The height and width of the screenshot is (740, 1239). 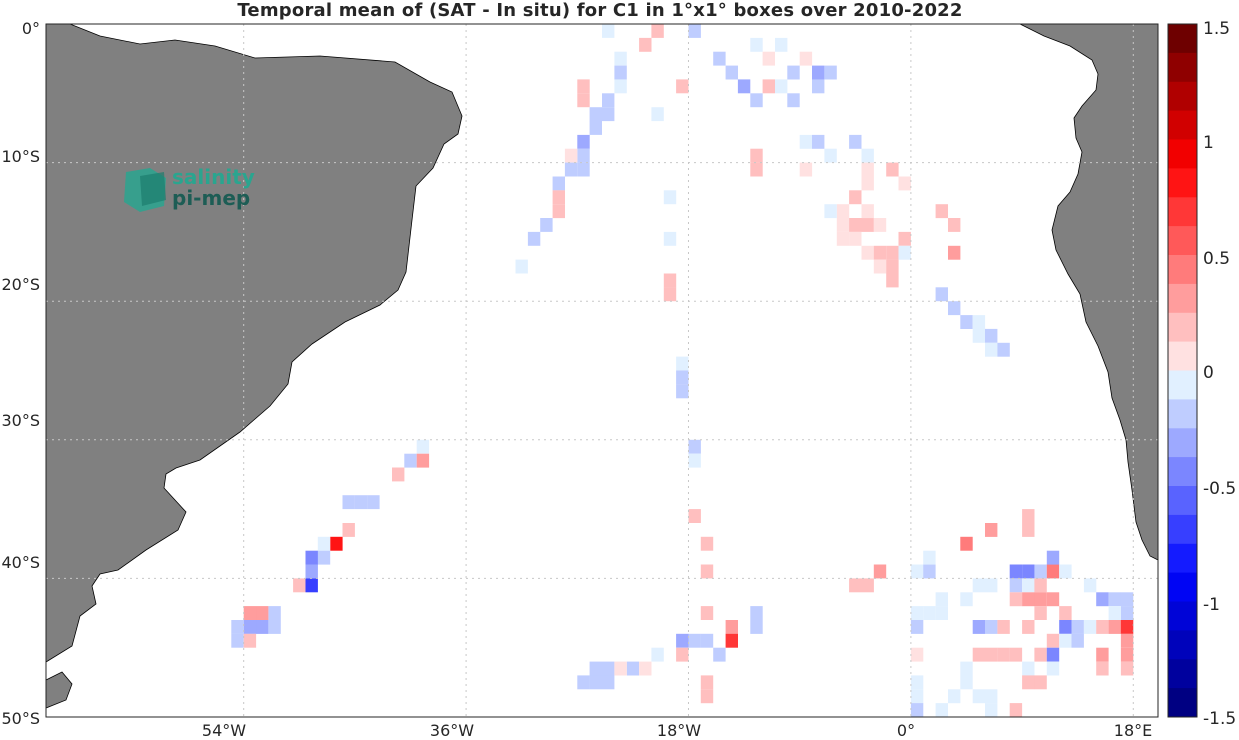 I want to click on lat-tick-10s: 10°S, so click(x=20, y=156).